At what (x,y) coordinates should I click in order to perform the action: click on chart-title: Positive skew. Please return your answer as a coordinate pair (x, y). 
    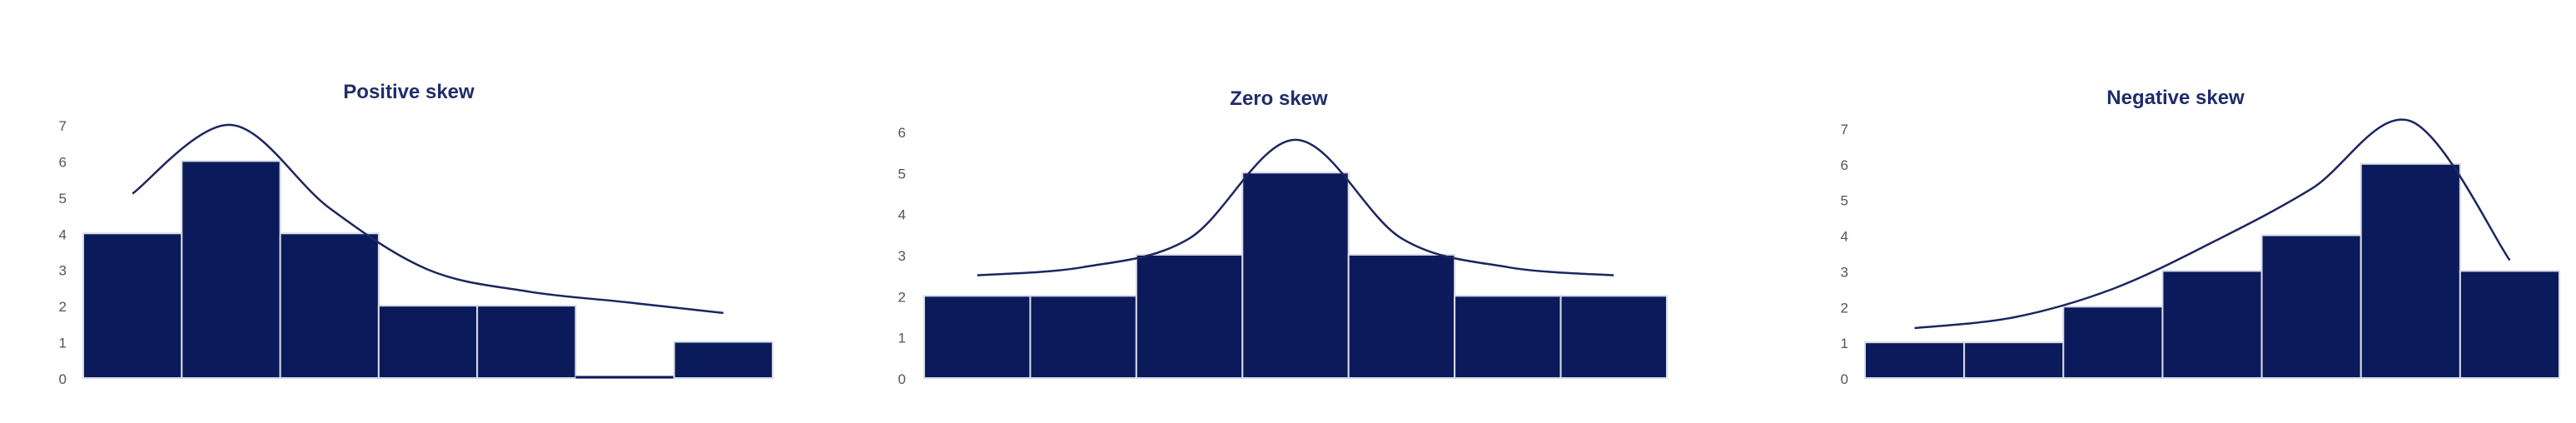
    Looking at the image, I should click on (409, 92).